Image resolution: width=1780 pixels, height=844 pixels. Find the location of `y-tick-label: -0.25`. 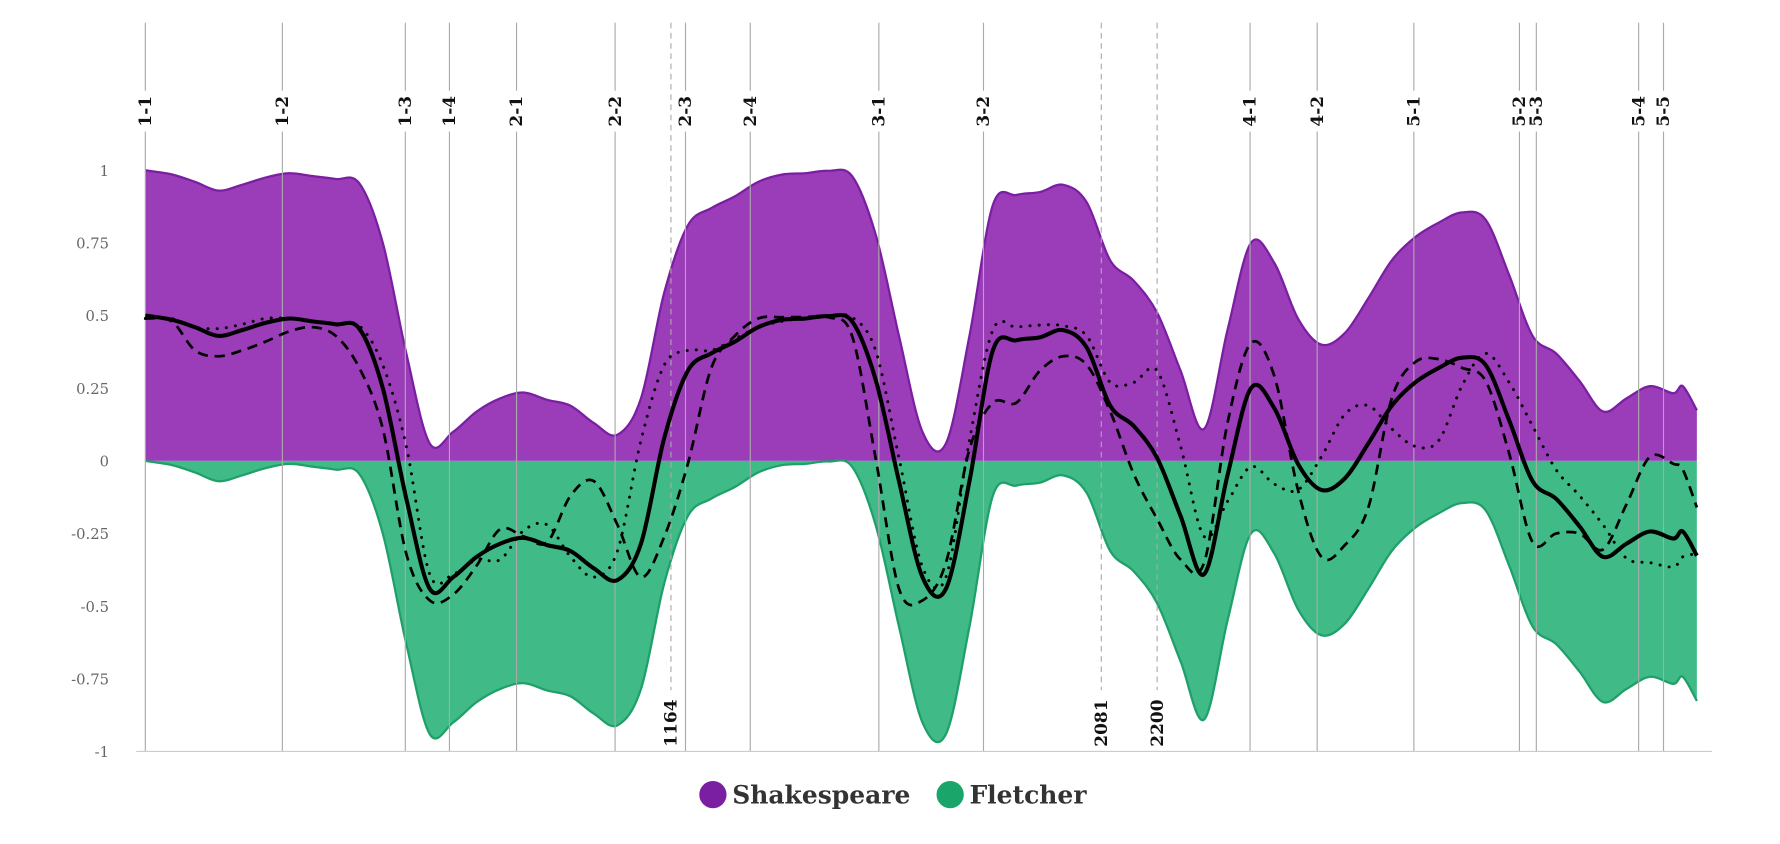

y-tick-label: -0.25 is located at coordinates (90, 534).